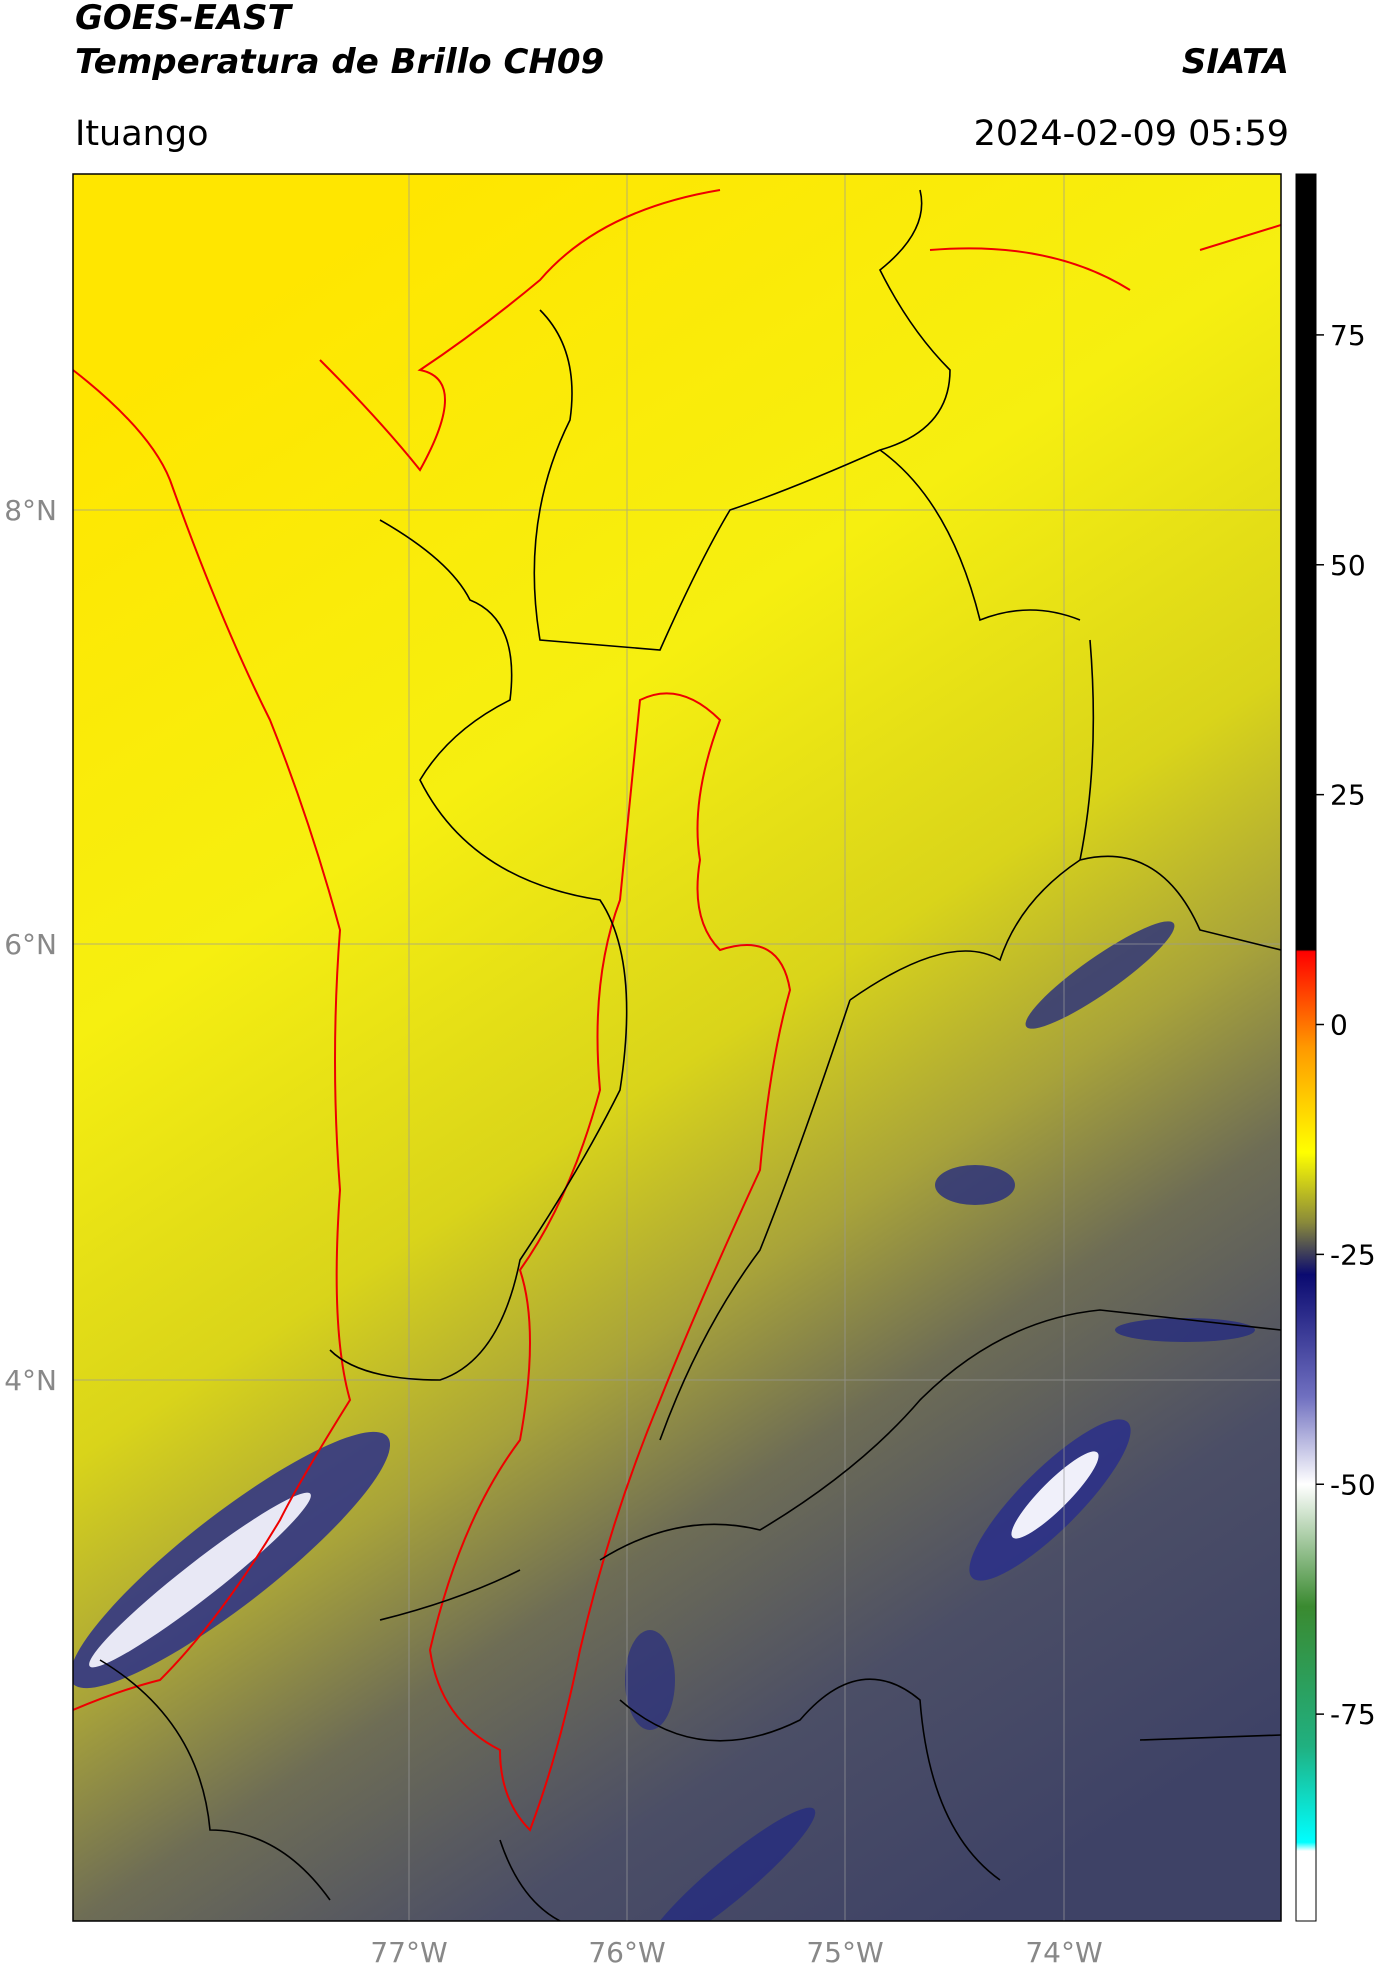  Describe the element at coordinates (1063, 1952) in the screenshot. I see `lon-label: 74°W` at that location.